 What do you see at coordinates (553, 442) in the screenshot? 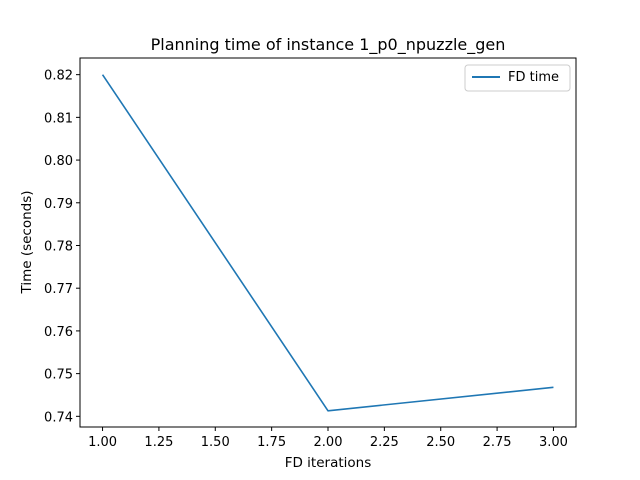
I see `x-tick-label: 3.00` at bounding box center [553, 442].